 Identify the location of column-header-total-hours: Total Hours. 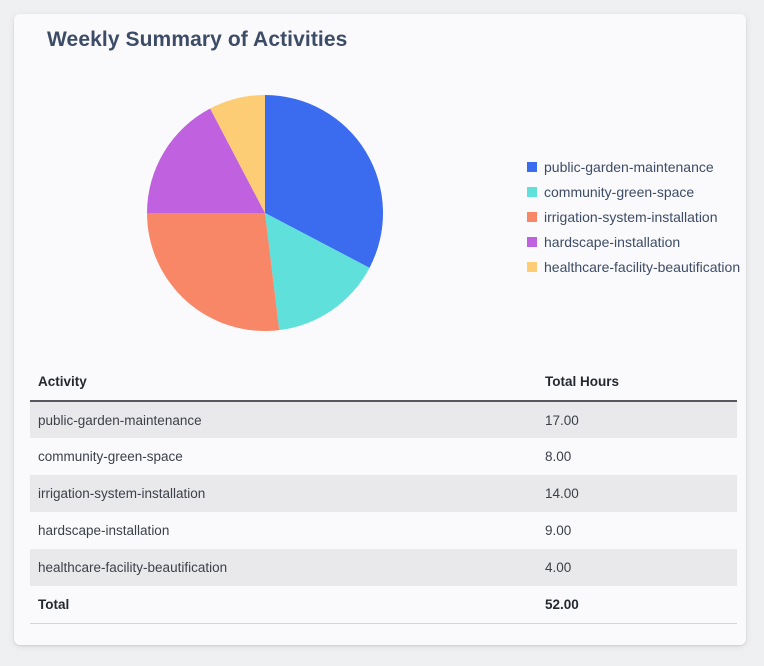
(637, 384).